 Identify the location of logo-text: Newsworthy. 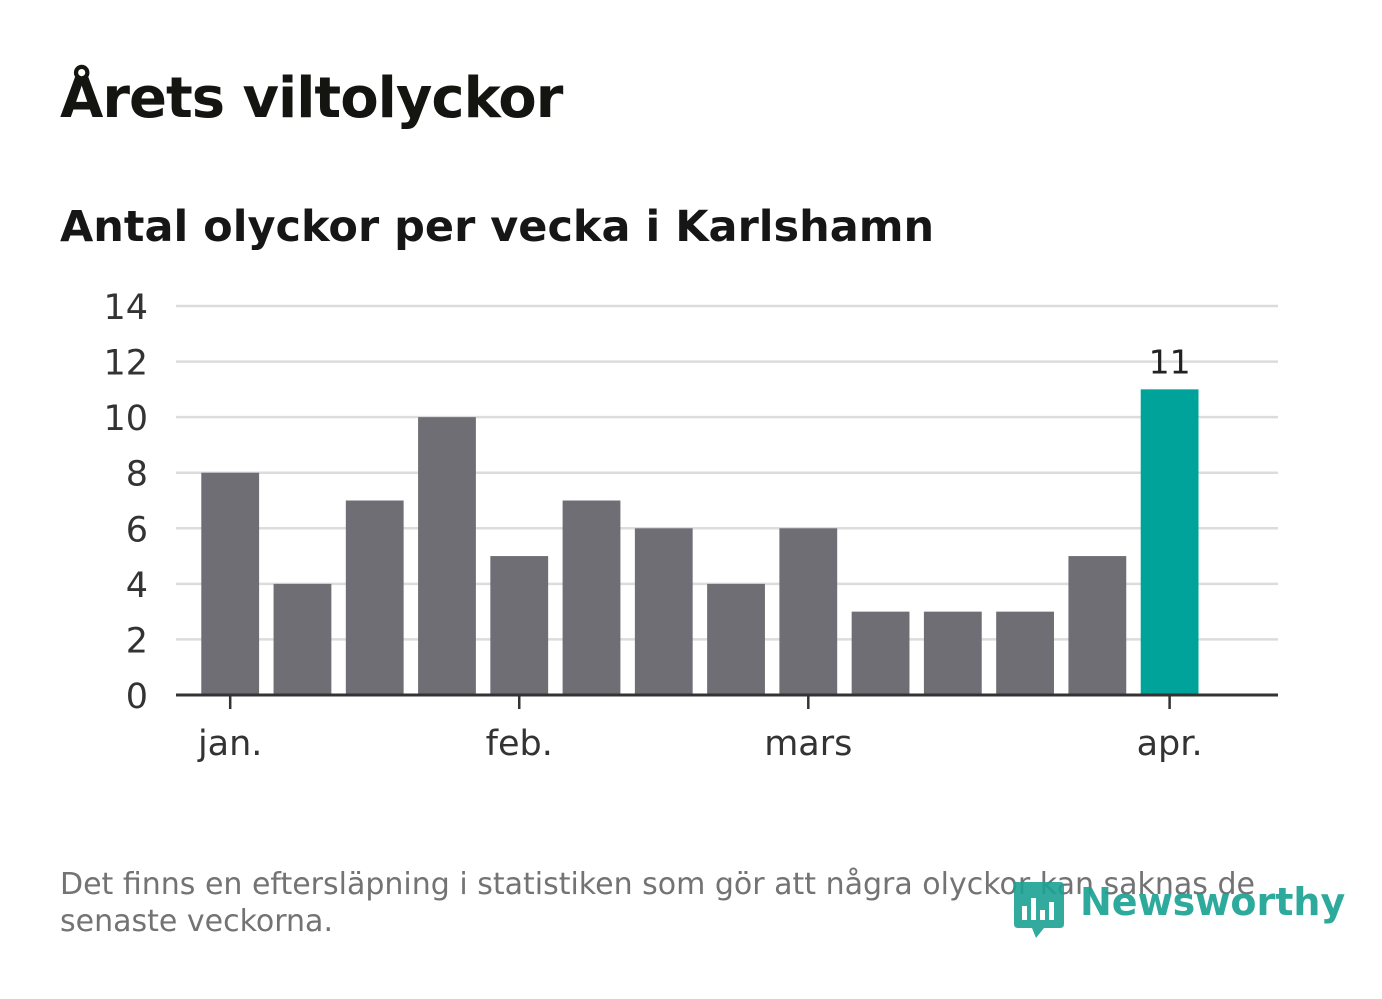
(1213, 902).